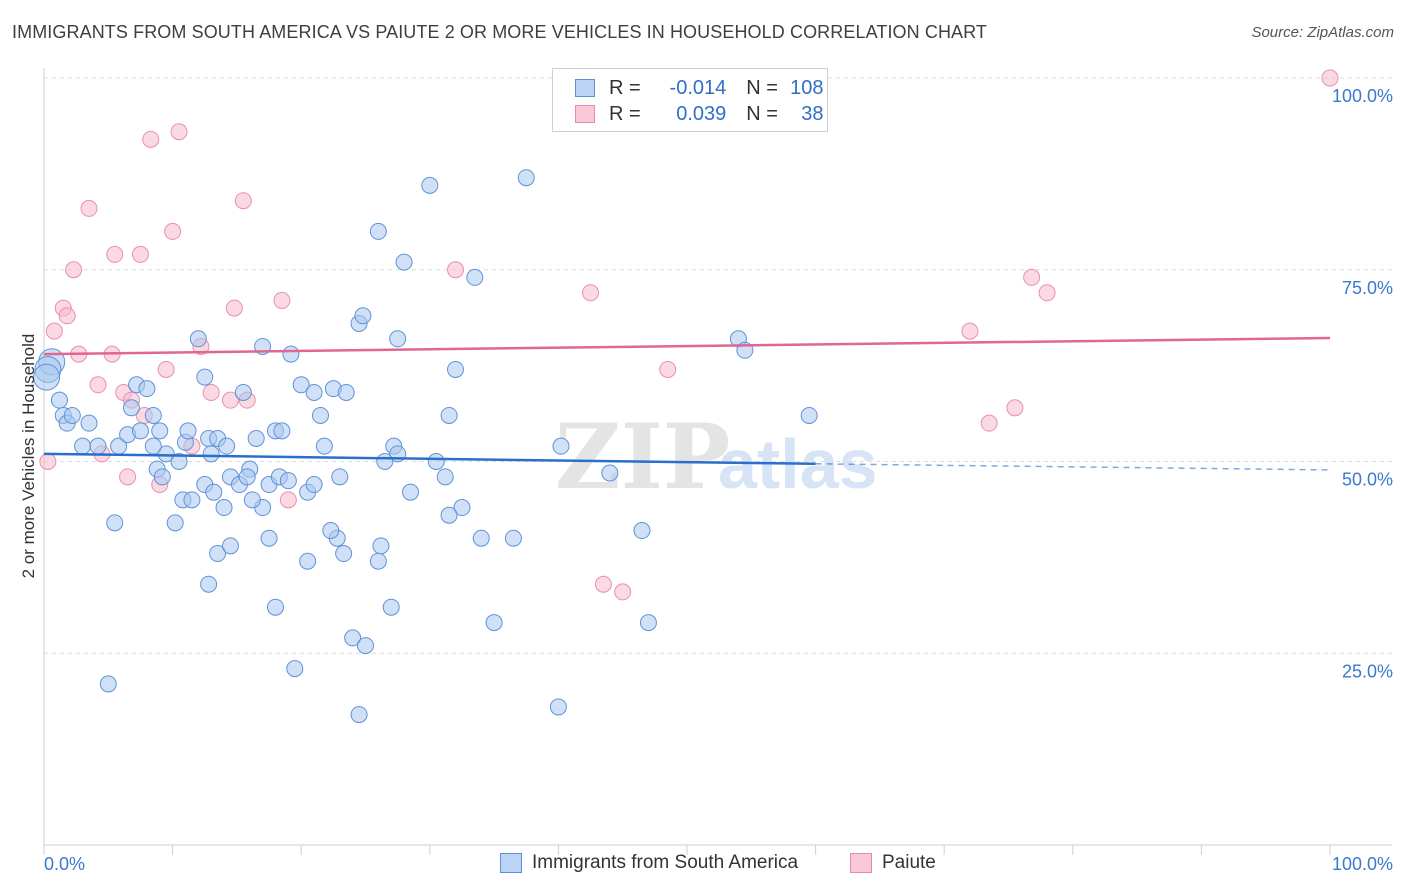 The width and height of the screenshot is (1406, 892). Describe the element at coordinates (642, 457) in the screenshot. I see `watermark-zip: ZIP` at that location.